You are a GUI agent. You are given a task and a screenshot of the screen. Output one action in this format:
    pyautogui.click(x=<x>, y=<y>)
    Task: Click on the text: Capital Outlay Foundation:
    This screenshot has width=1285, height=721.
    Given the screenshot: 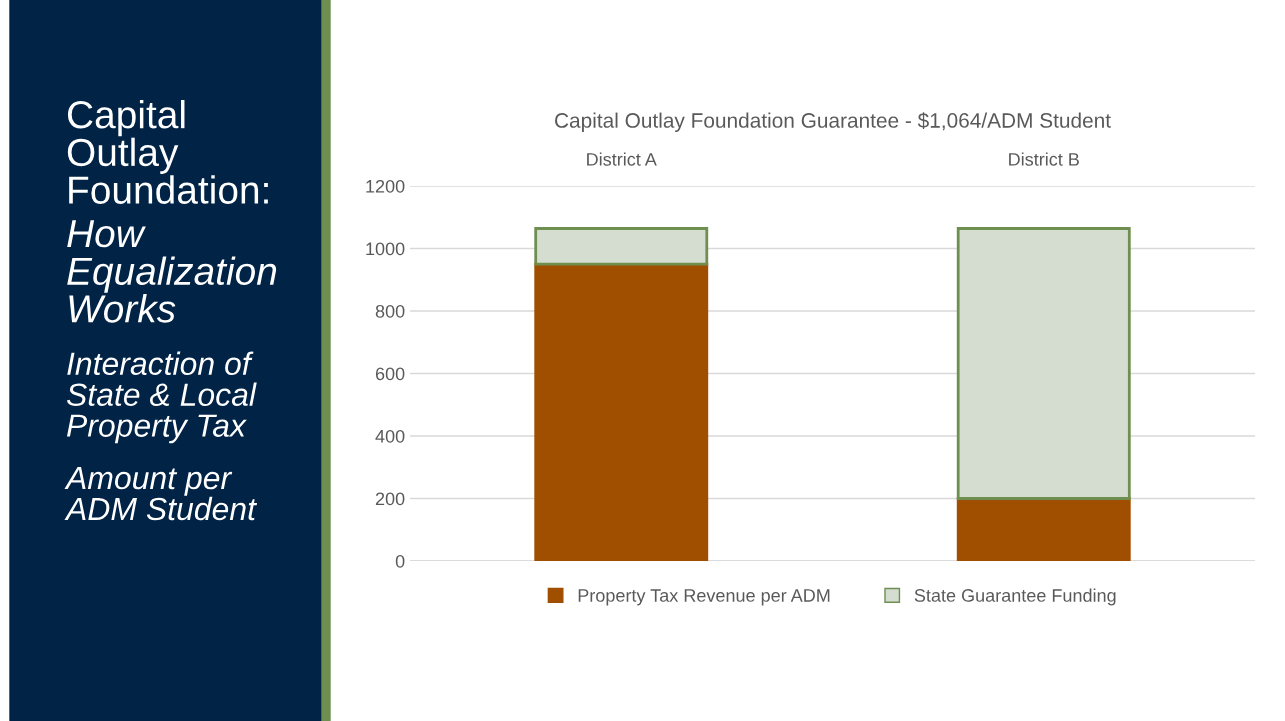 What is the action you would take?
    pyautogui.click(x=167, y=152)
    